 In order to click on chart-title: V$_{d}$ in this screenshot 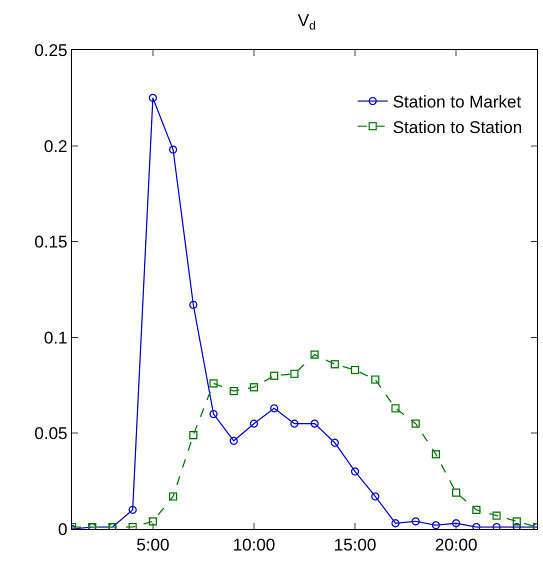, I will do `click(307, 22)`.